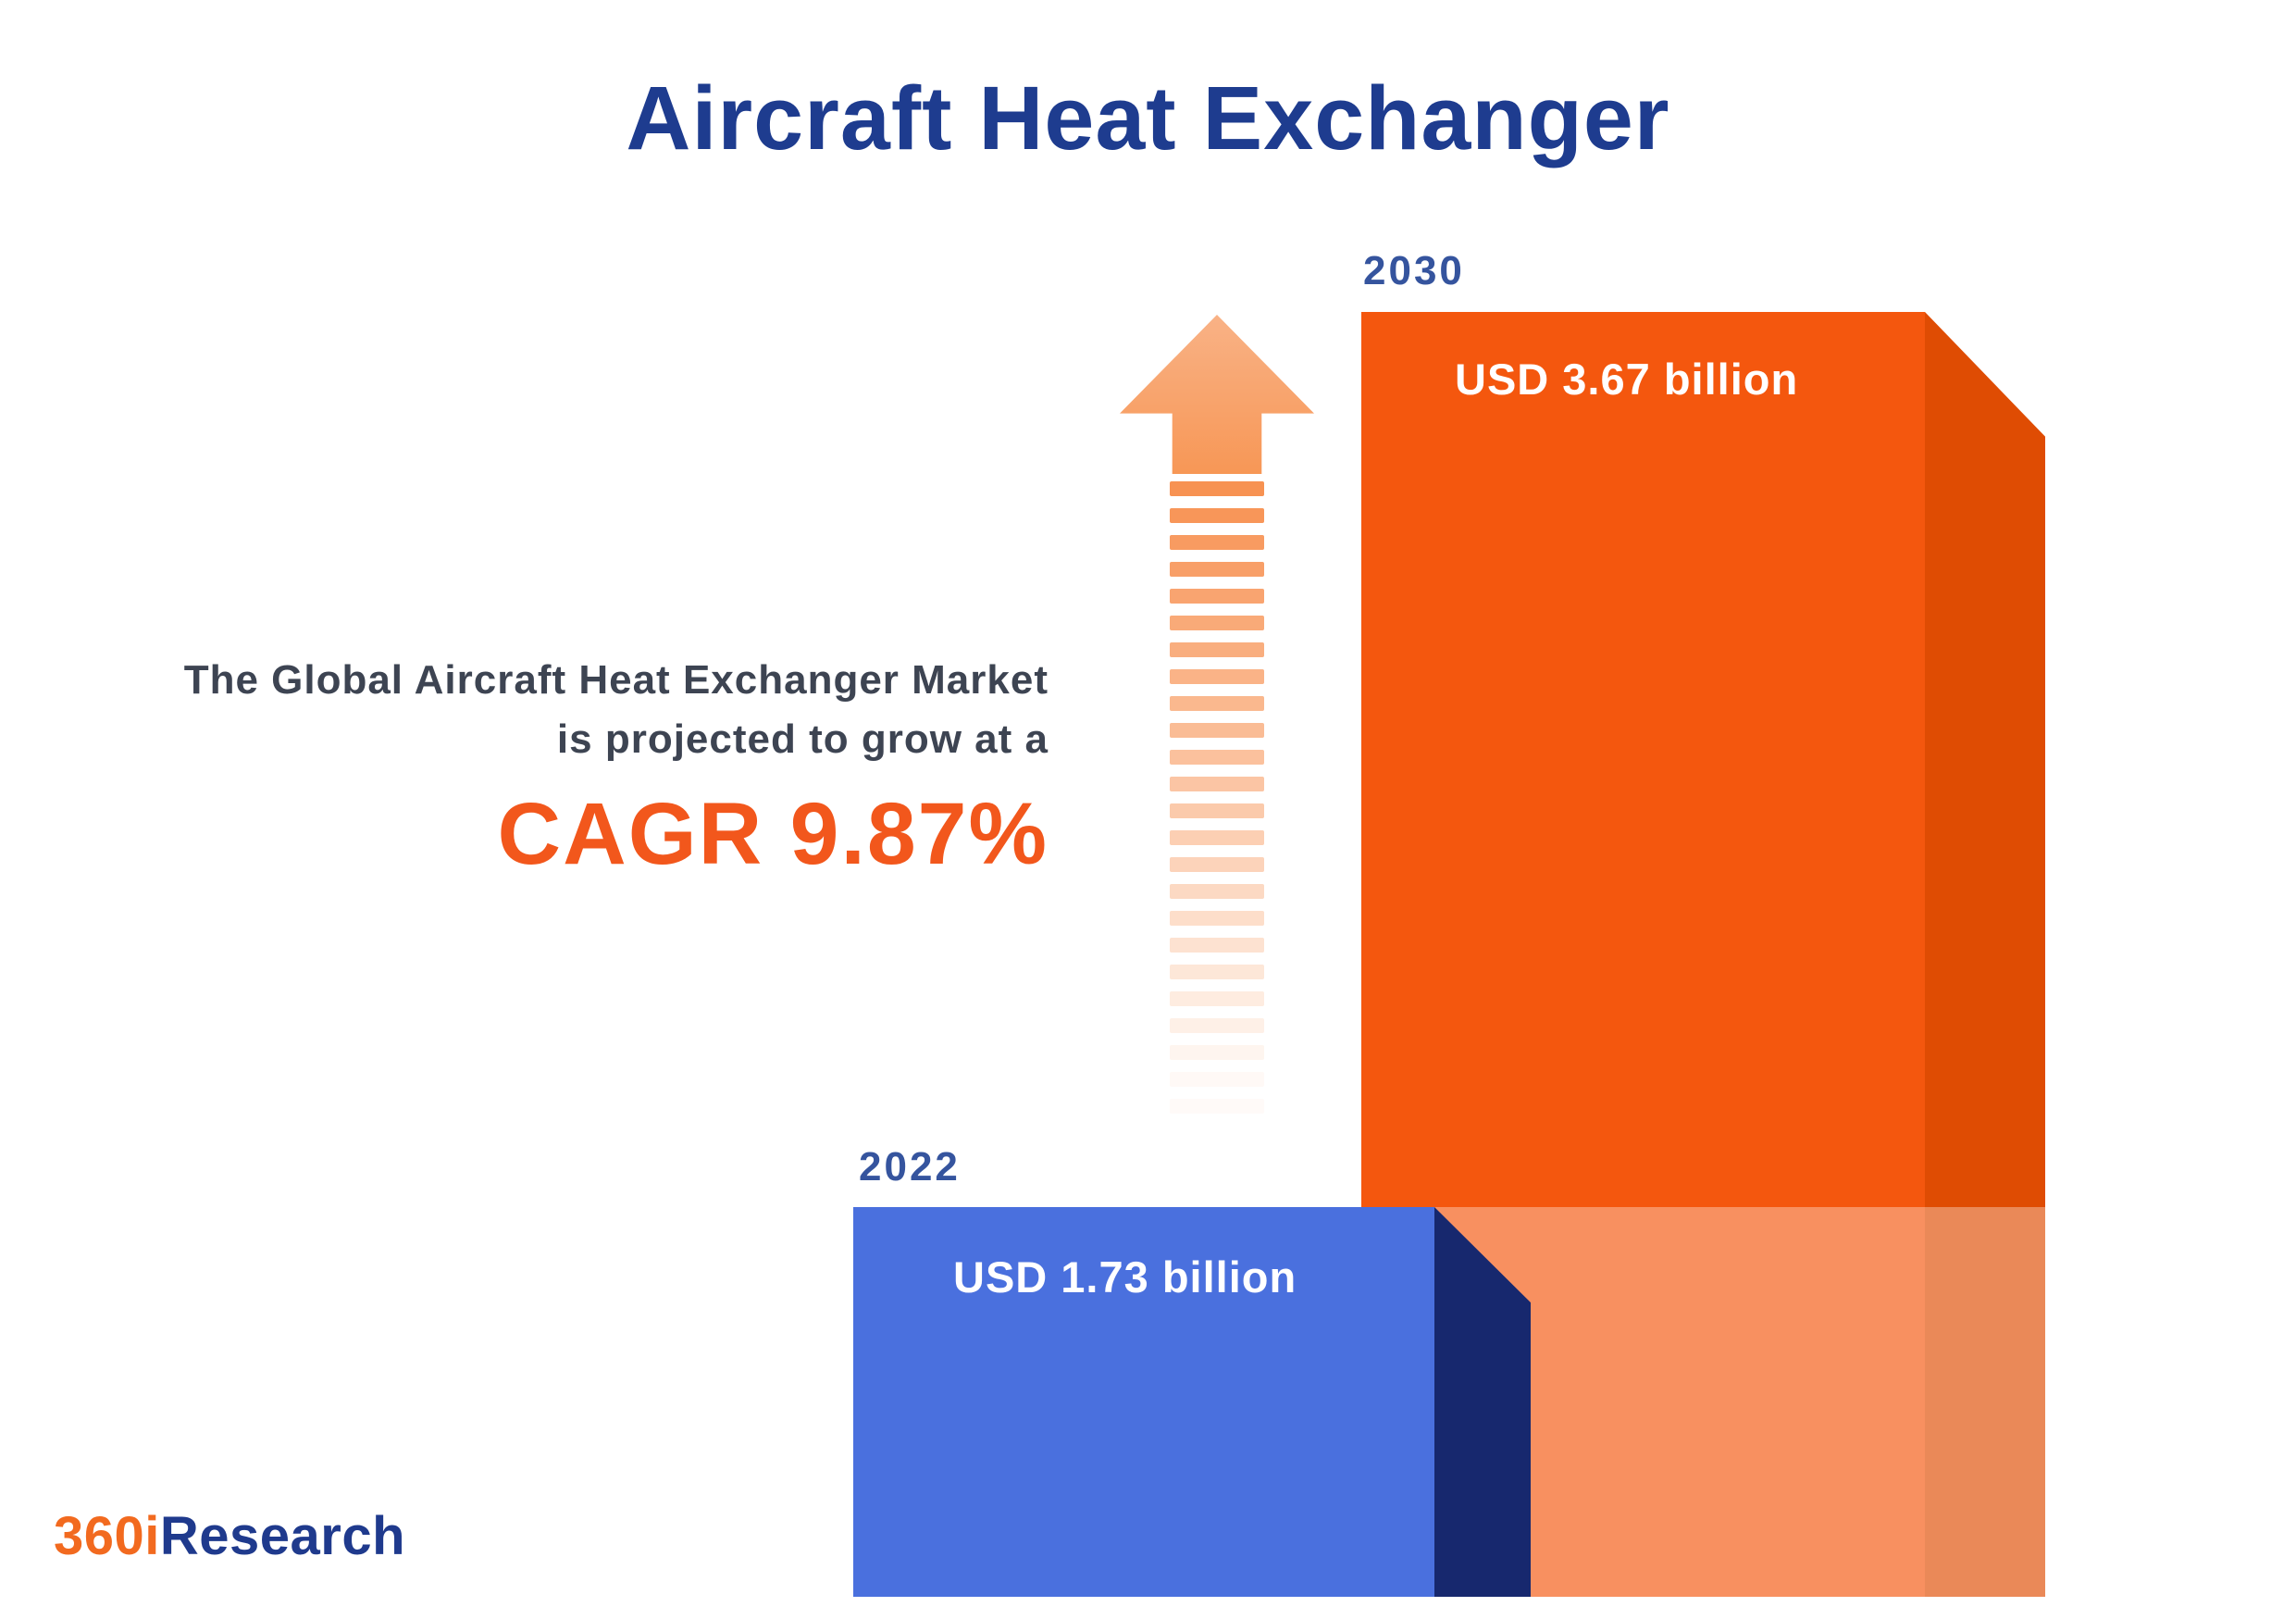 This screenshot has width=2296, height=1619. What do you see at coordinates (107, 1536) in the screenshot?
I see `logo-prefix: 360i` at bounding box center [107, 1536].